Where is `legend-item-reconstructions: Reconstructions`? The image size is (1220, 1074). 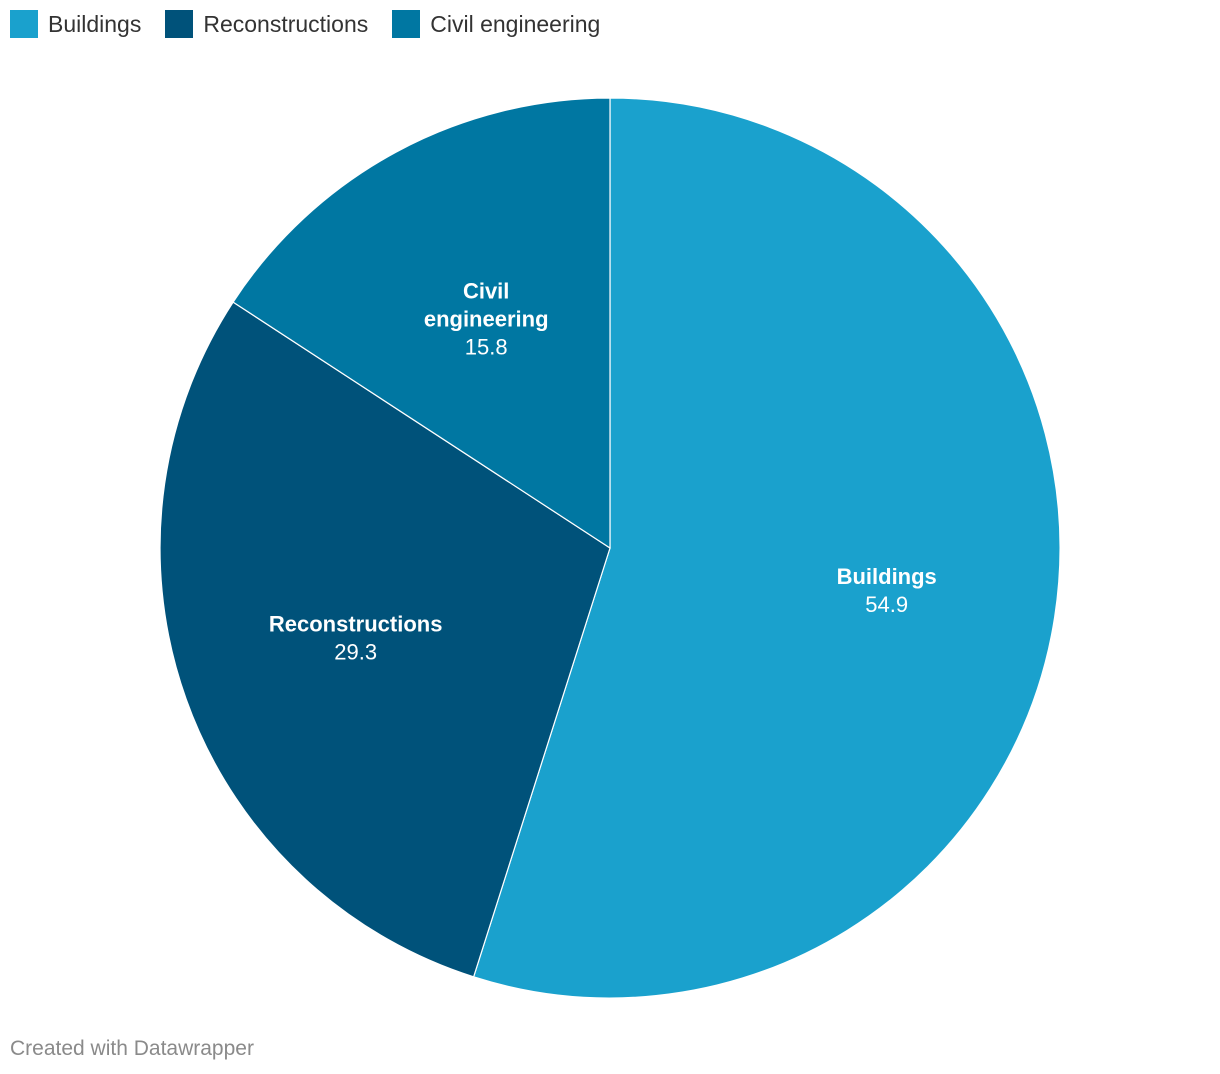
legend-item-reconstructions: Reconstructions is located at coordinates (266, 24).